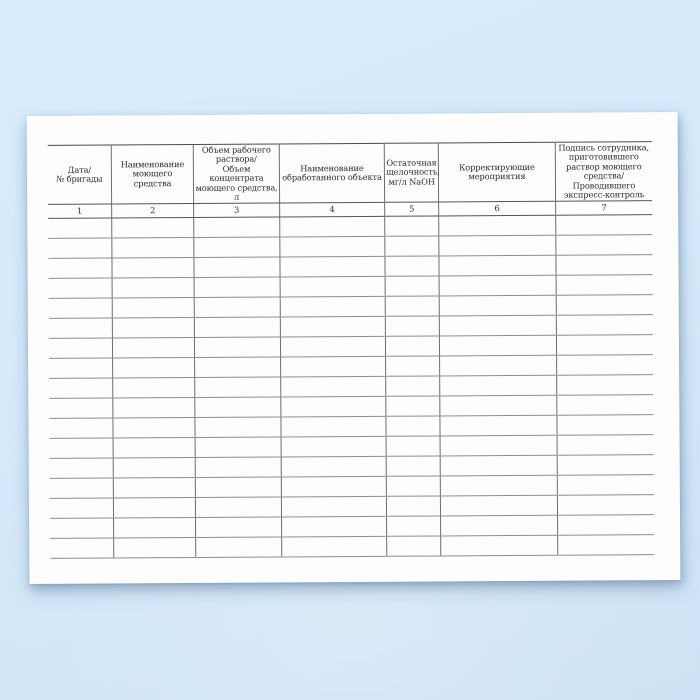 The width and height of the screenshot is (700, 700). Describe the element at coordinates (79, 174) in the screenshot. I see `col-header-date-brigade: Дата/ № бригады` at that location.